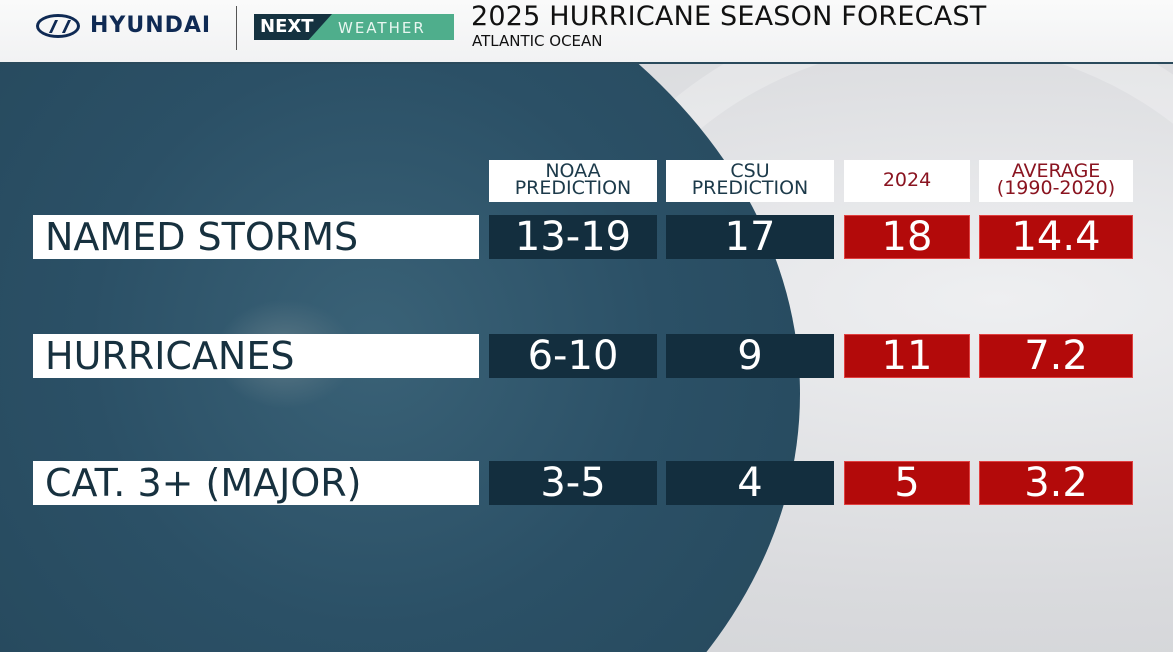 Image resolution: width=1173 pixels, height=652 pixels. What do you see at coordinates (256, 483) in the screenshot?
I see `row-label-cat3-major: CAT. 3+ (MAJOR)` at bounding box center [256, 483].